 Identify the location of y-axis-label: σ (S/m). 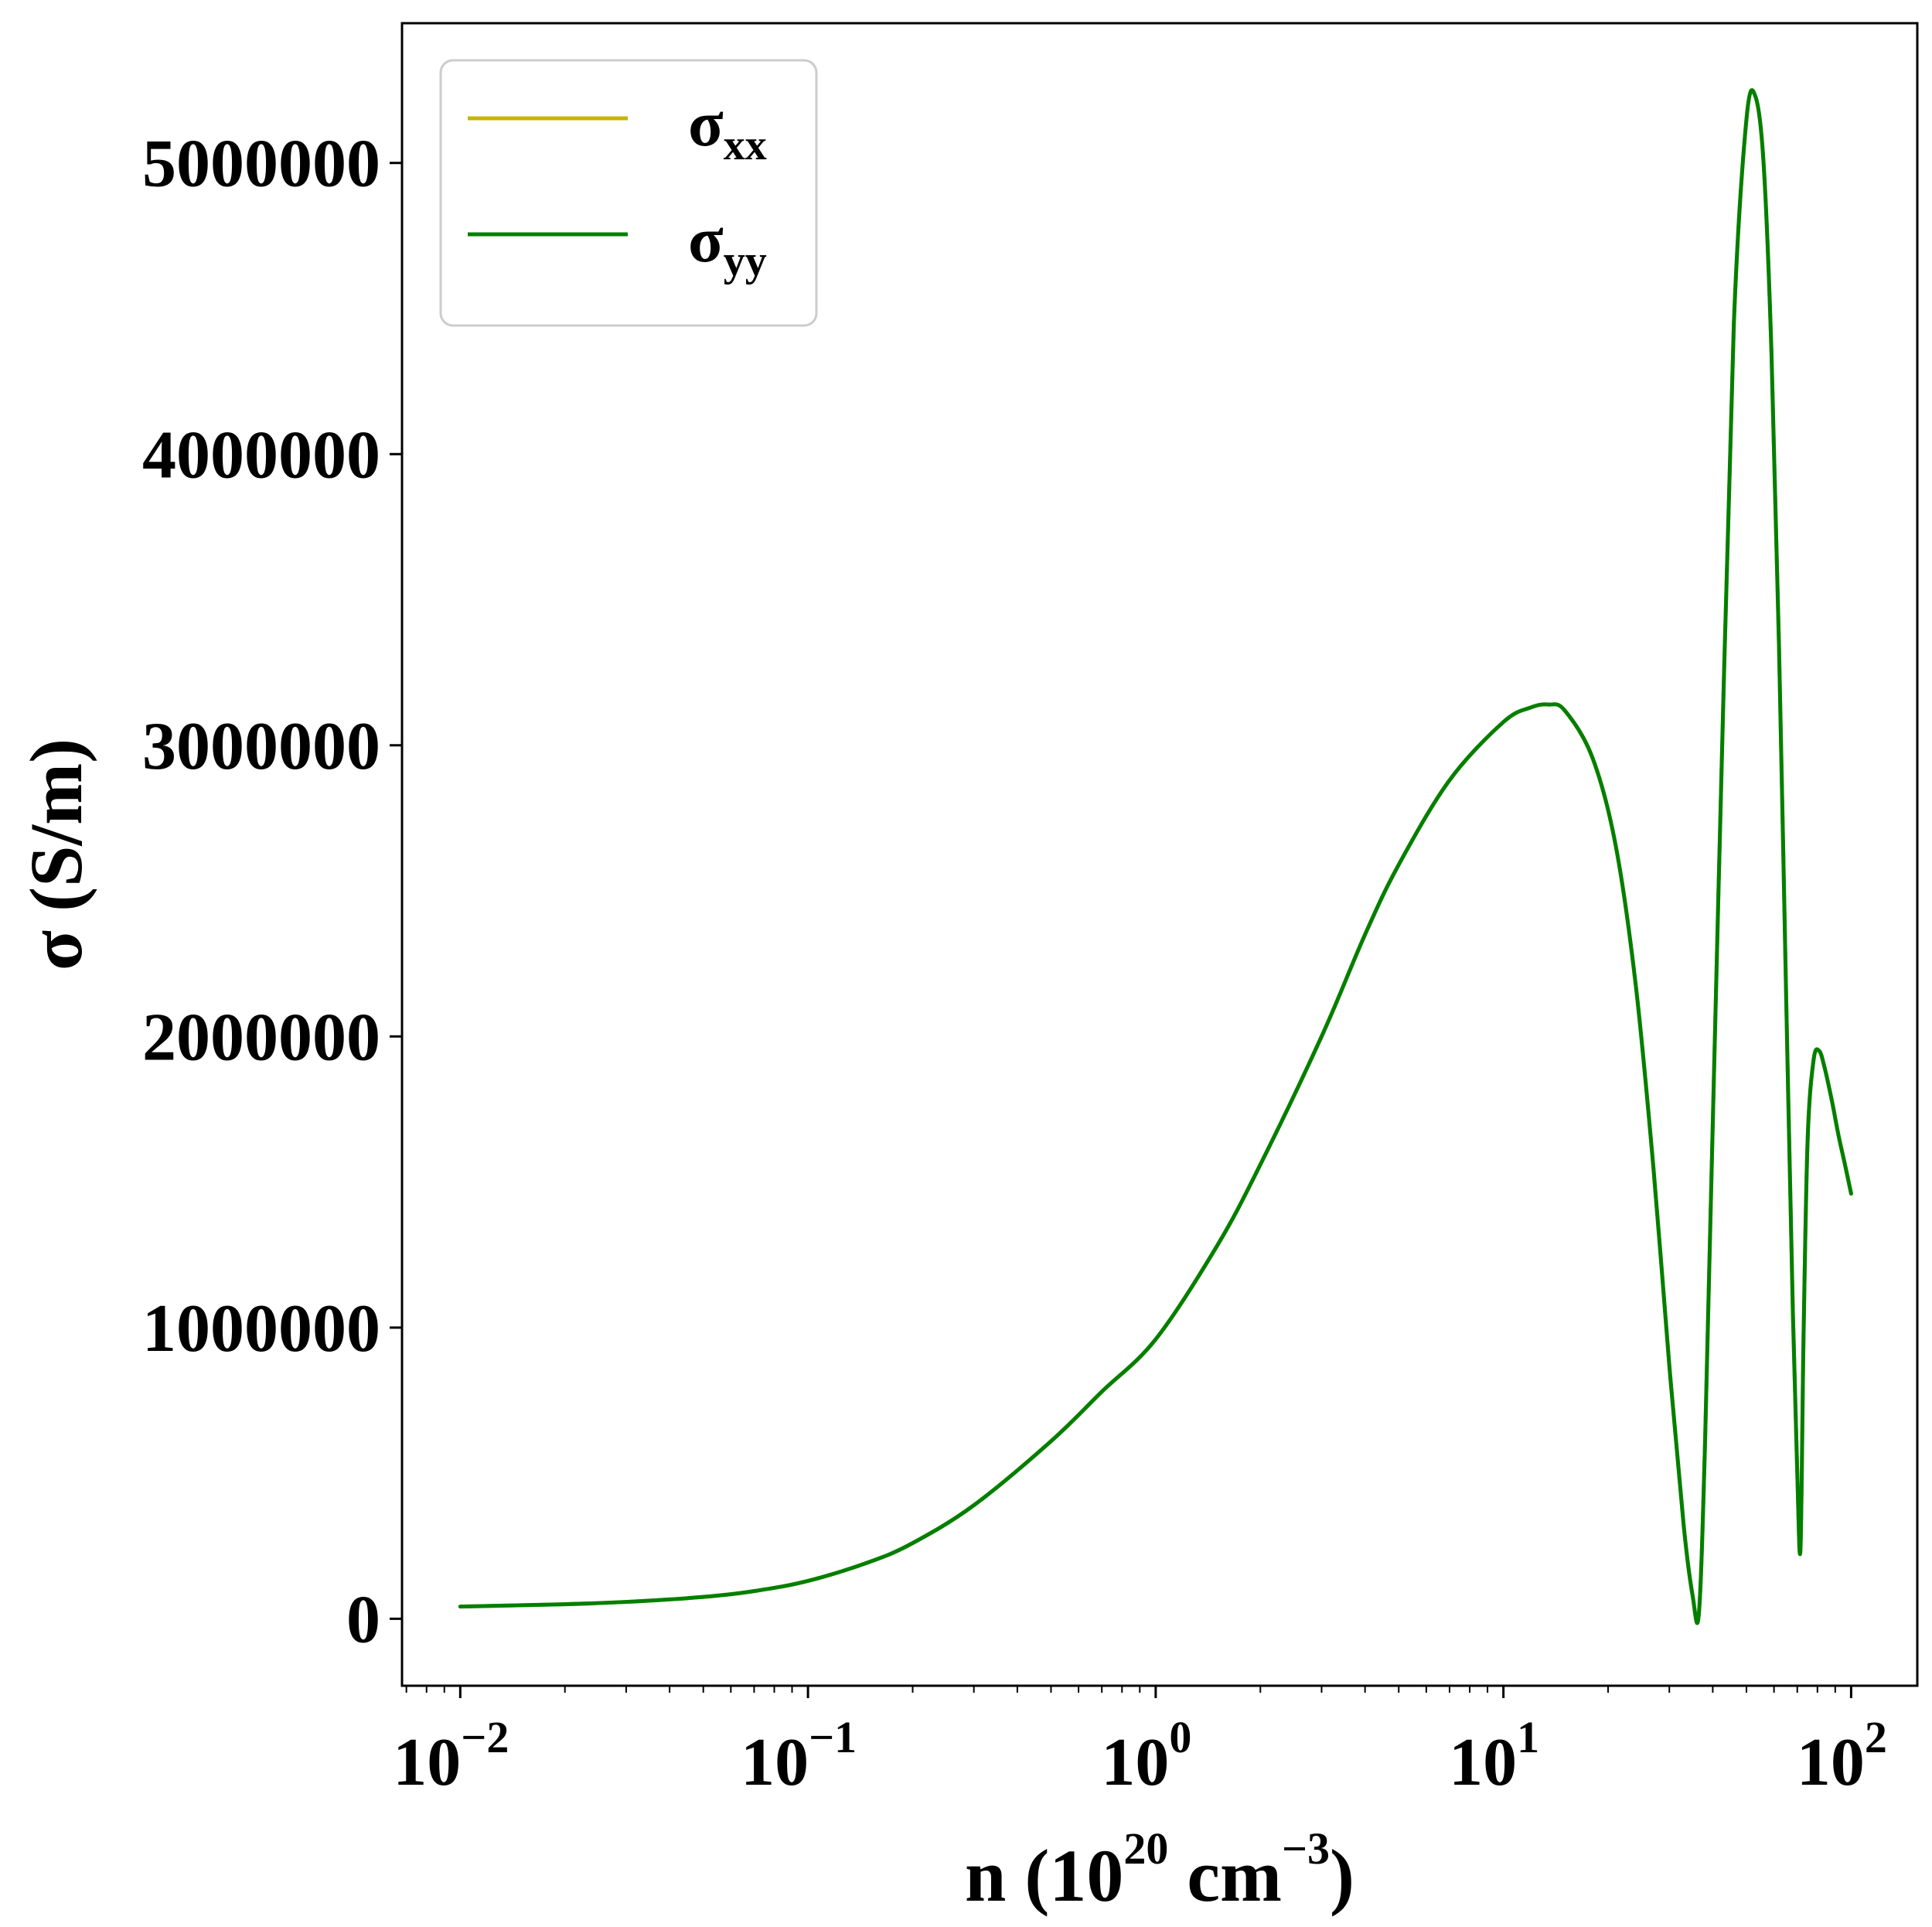
(56, 854).